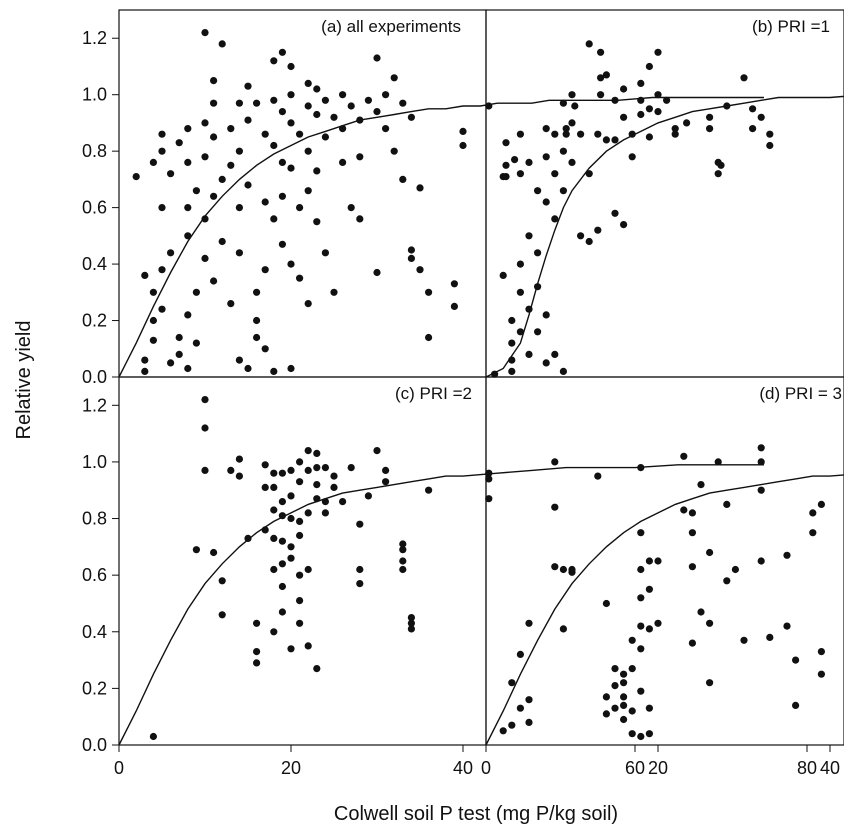  Describe the element at coordinates (807, 768) in the screenshot. I see `x-tick-label: 80` at that location.